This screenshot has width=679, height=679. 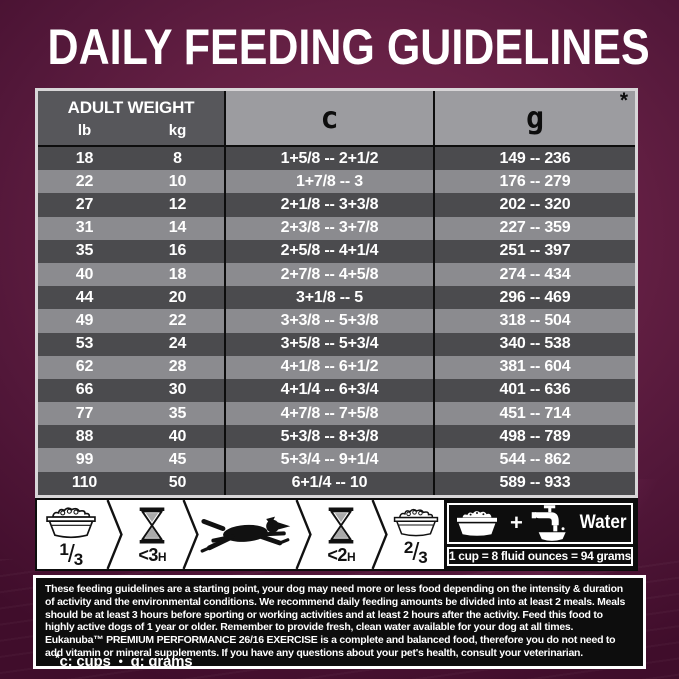 I want to click on portion-second-segment: 2/3, so click(x=416, y=534).